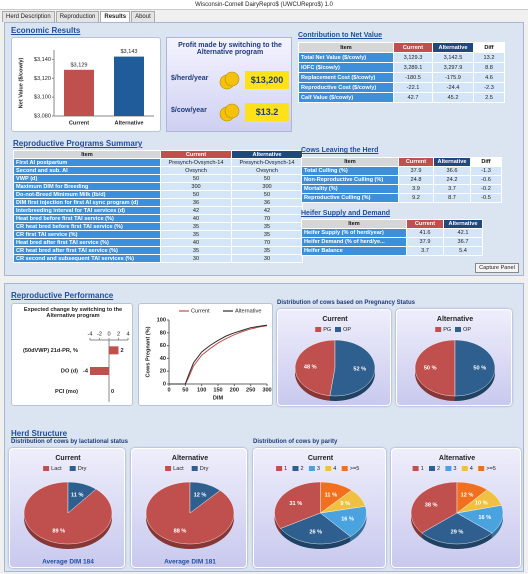 This screenshot has height=574, width=528. I want to click on slice-label: 11 %, so click(331, 496).